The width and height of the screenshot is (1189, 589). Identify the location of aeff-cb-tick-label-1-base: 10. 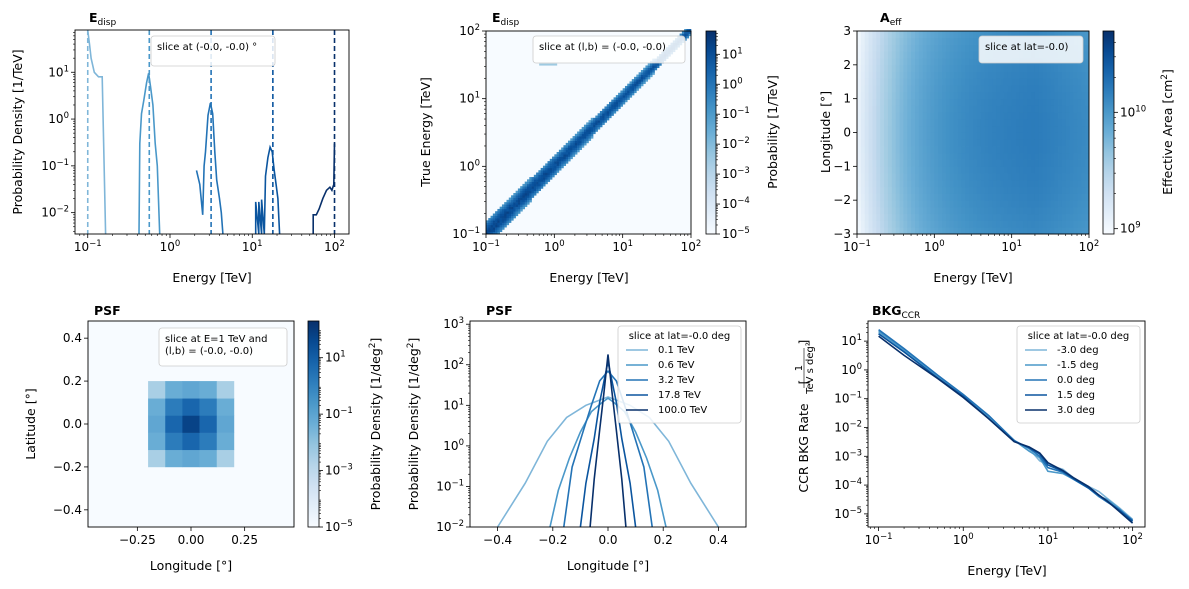
(1127, 112).